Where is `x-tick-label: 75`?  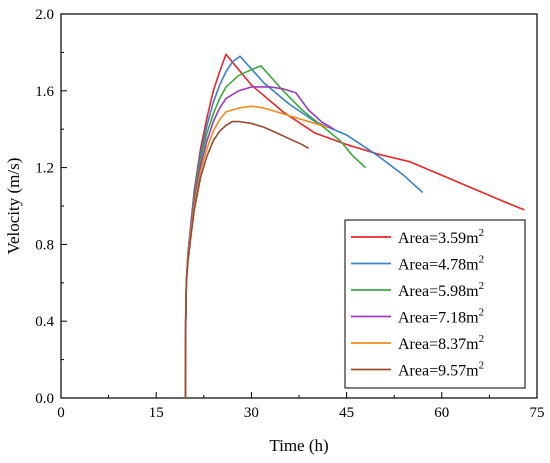
x-tick-label: 75 is located at coordinates (537, 413).